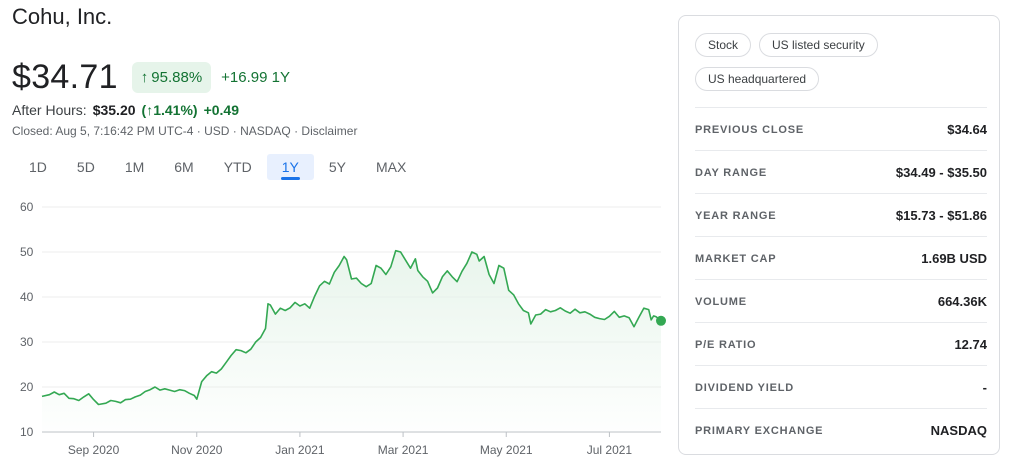 This screenshot has width=1011, height=464. Describe the element at coordinates (94, 450) in the screenshot. I see `x-tick-label: Sep 2020` at that location.